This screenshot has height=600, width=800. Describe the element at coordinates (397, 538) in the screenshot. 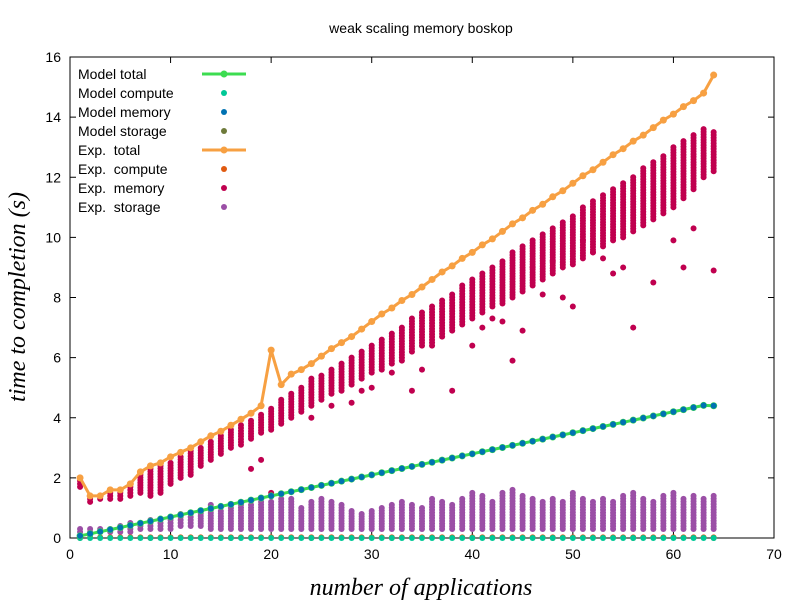

I see `series-model-compute` at that location.